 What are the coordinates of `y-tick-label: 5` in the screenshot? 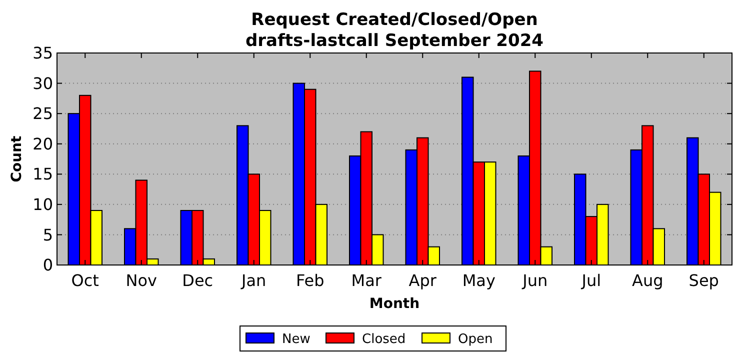 It's located at (47, 234).